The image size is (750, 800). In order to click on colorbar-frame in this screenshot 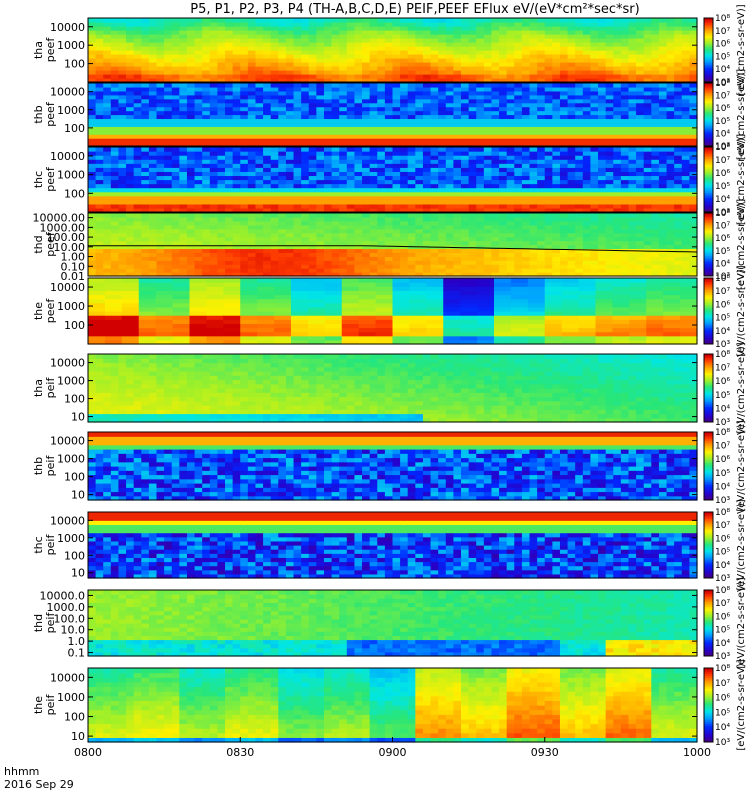, I will do `click(708, 179)`.